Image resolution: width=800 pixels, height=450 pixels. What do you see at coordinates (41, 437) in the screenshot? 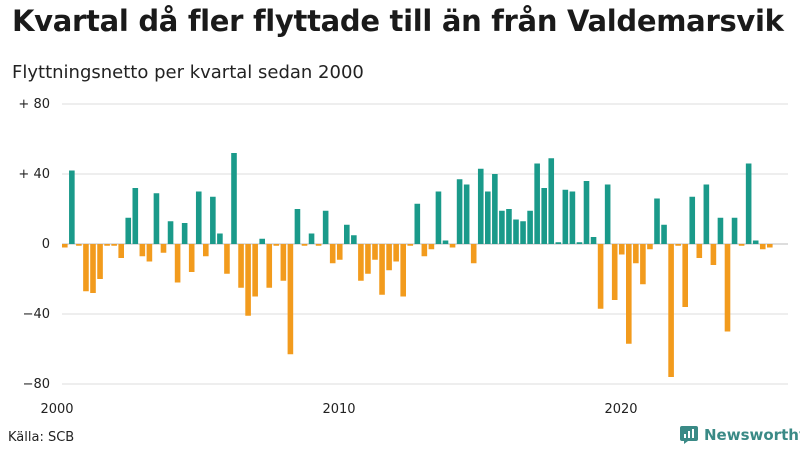
I see `source-note: Källa: SCB` at bounding box center [41, 437].